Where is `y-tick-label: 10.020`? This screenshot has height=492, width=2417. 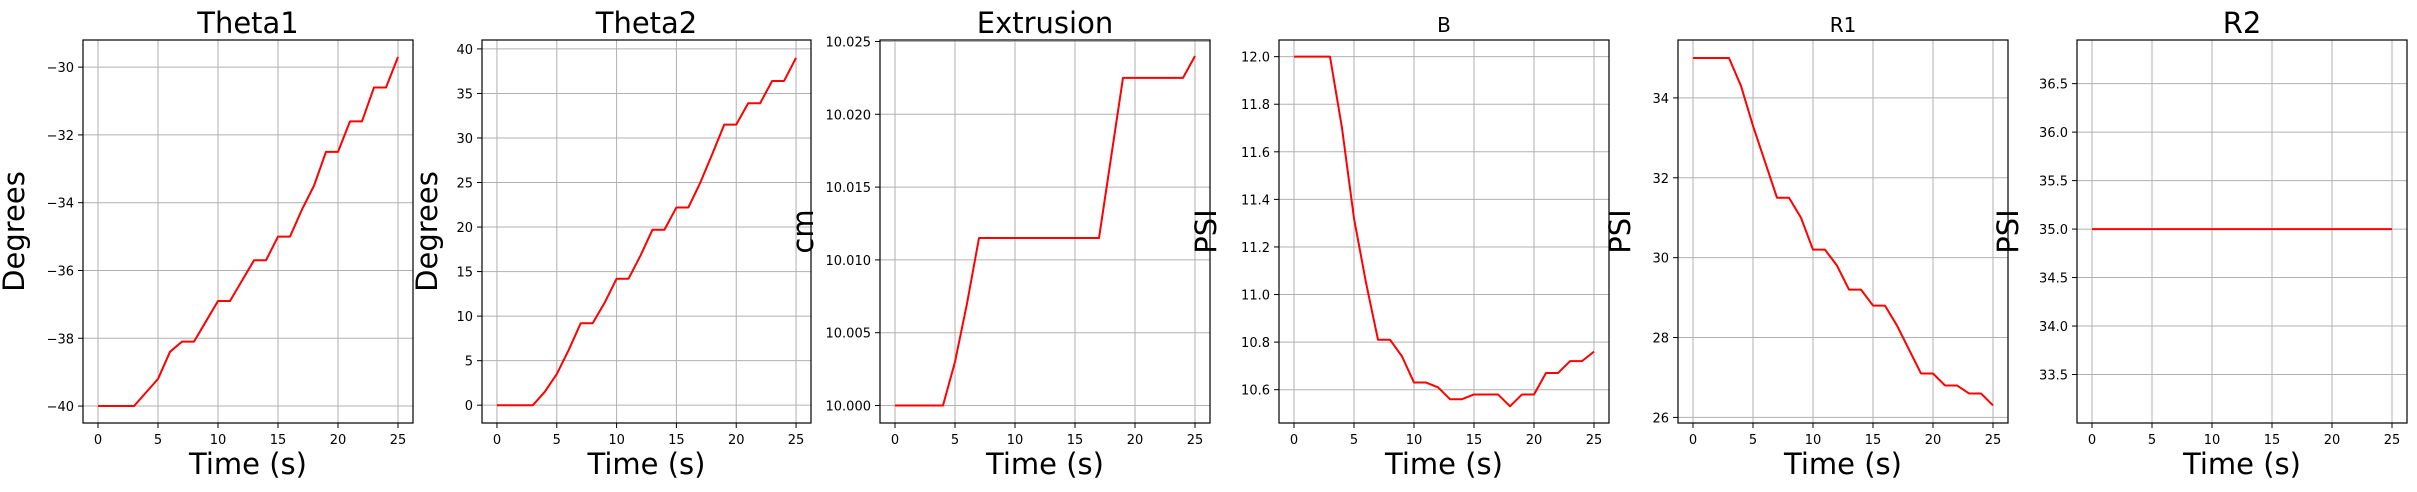 y-tick-label: 10.020 is located at coordinates (849, 115).